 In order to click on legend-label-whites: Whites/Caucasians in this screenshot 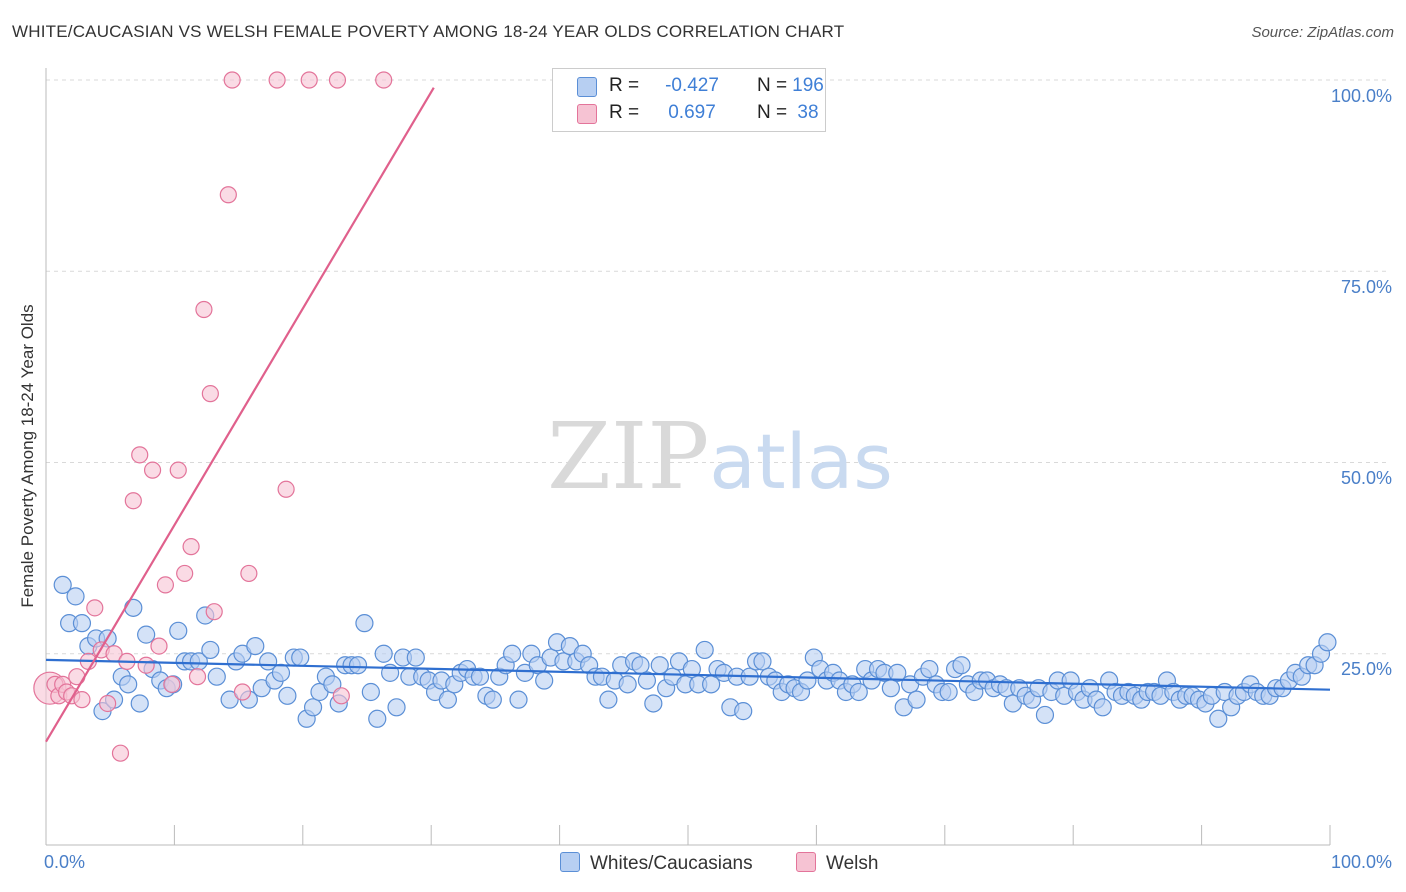, I will do `click(671, 863)`.